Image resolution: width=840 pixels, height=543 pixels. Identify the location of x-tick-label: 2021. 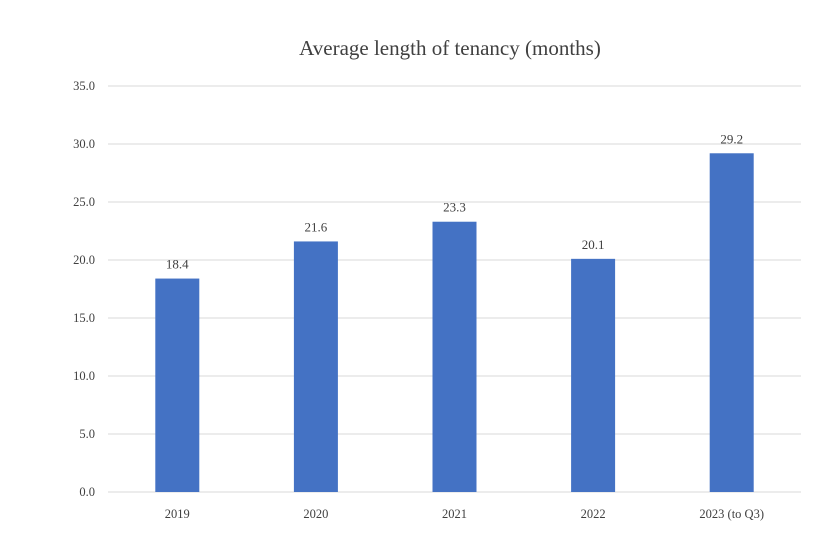
(454, 514).